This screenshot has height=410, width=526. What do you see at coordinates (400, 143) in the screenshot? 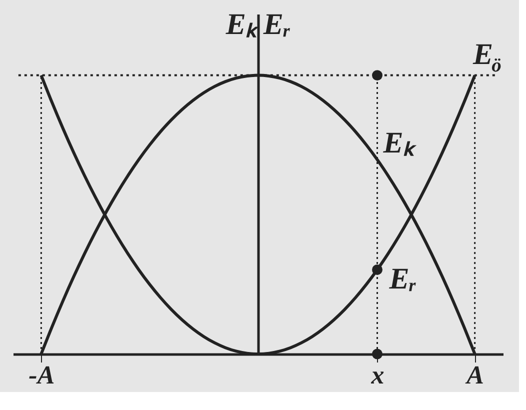
I see `series-label: Eₖ` at bounding box center [400, 143].